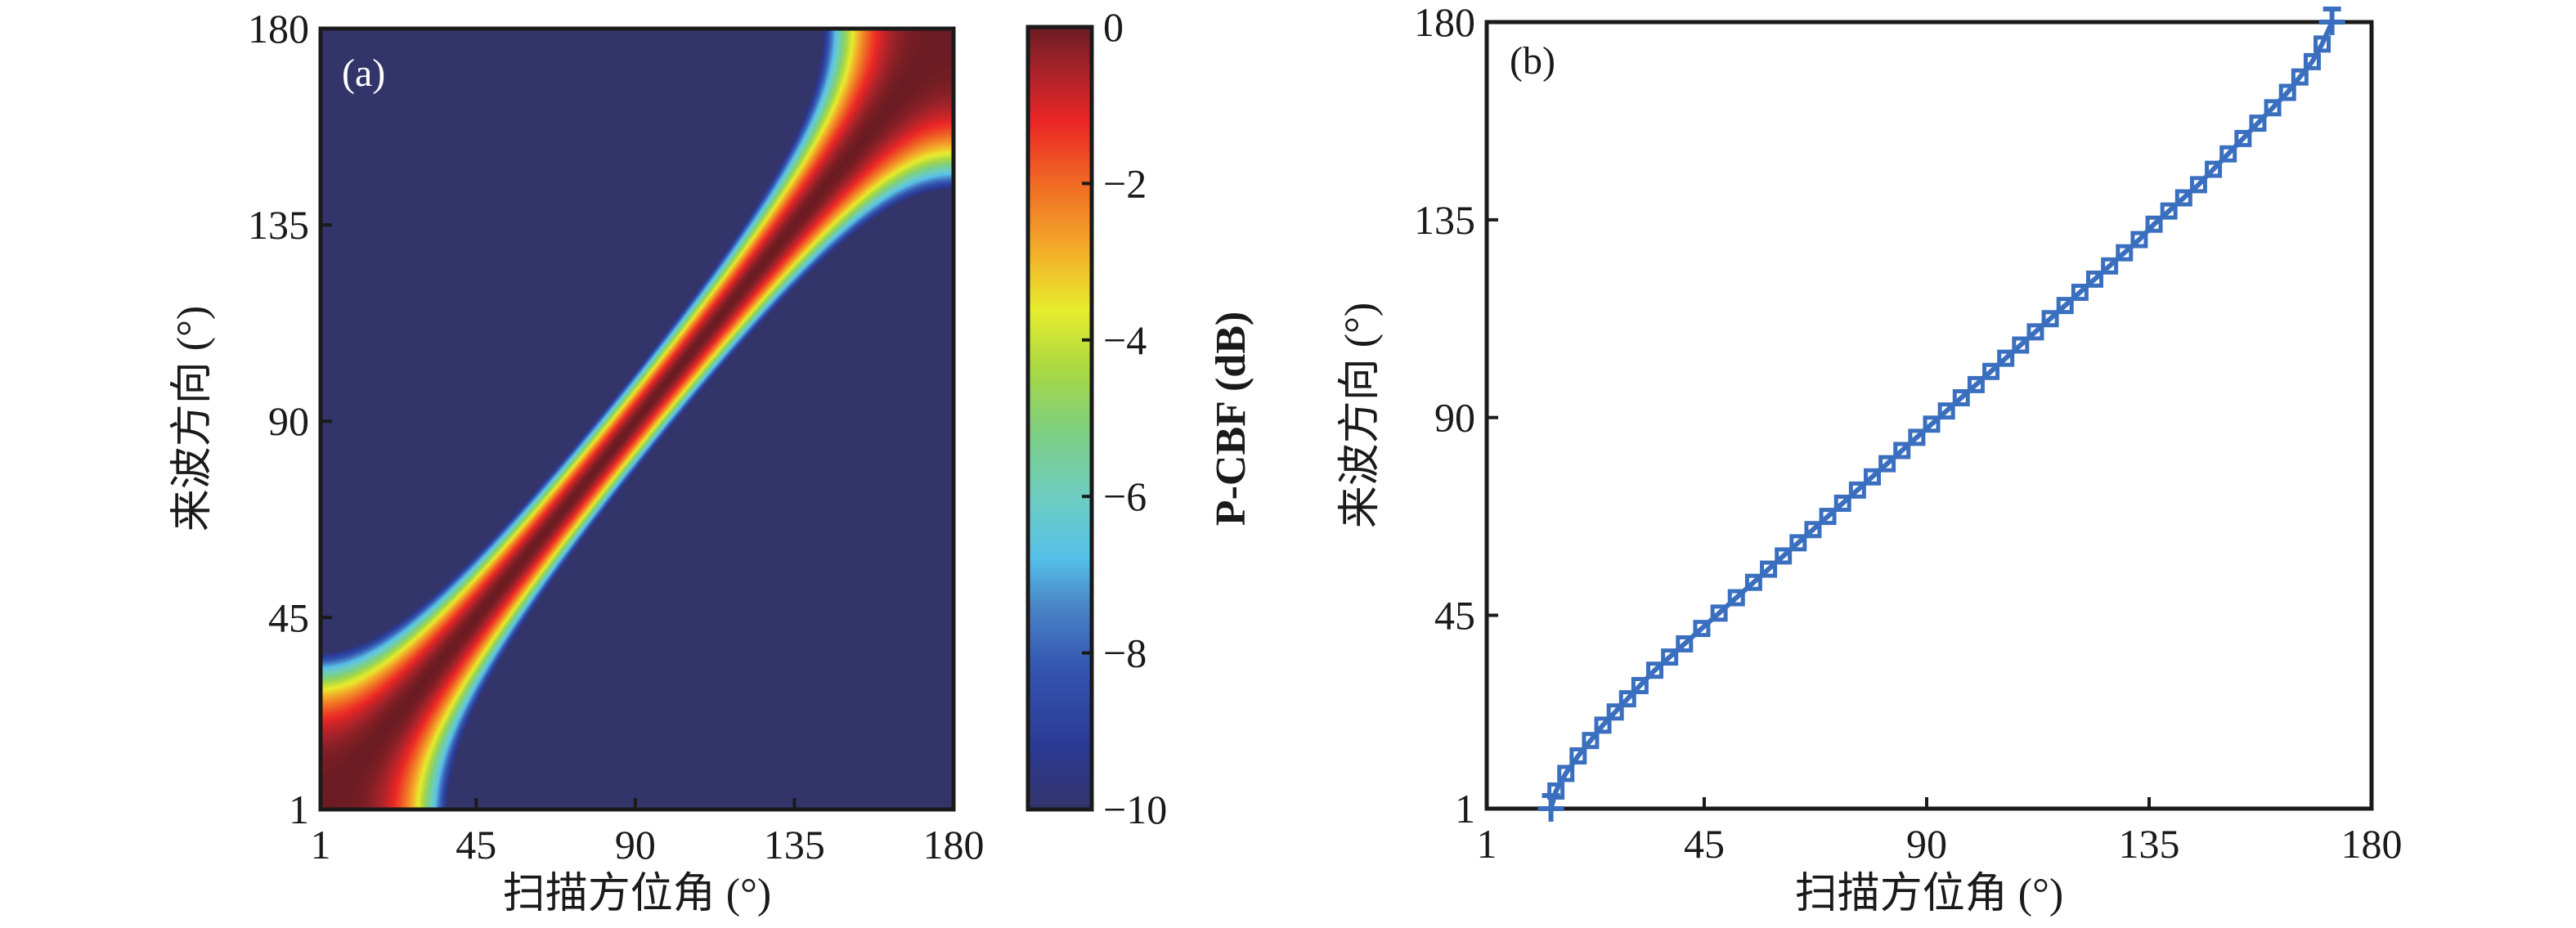 This screenshot has width=2576, height=928. What do you see at coordinates (1487, 844) in the screenshot?
I see `panel-b-x-tick-label: 1` at bounding box center [1487, 844].